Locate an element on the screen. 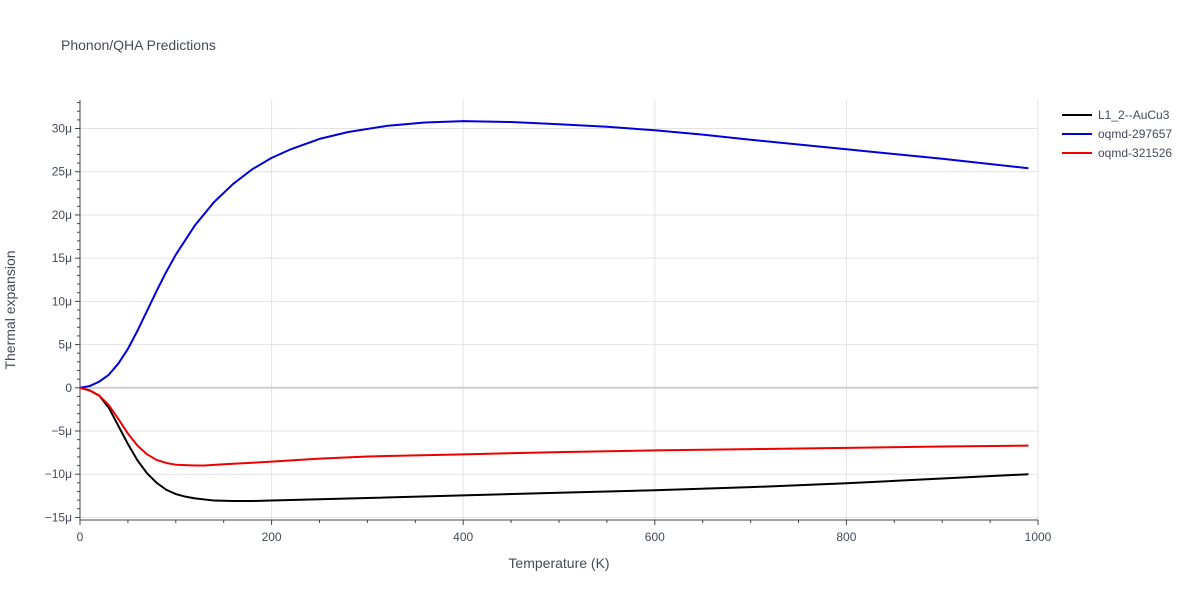 This screenshot has height=600, width=1200. y-tick-label: −15μ is located at coordinates (58, 517).